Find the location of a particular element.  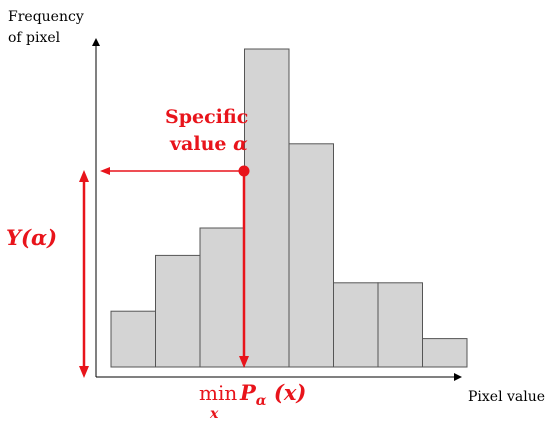

y-alpha-arrowhead-bottom is located at coordinates (84, 372).